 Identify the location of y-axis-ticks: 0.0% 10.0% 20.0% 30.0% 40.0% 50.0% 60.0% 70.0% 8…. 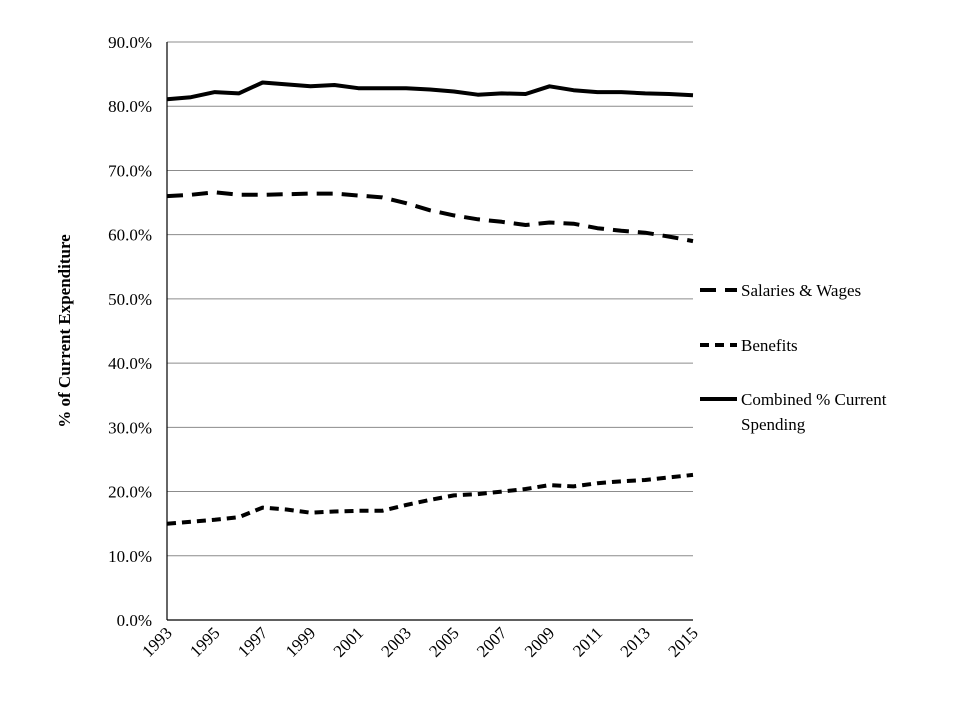
(130, 331).